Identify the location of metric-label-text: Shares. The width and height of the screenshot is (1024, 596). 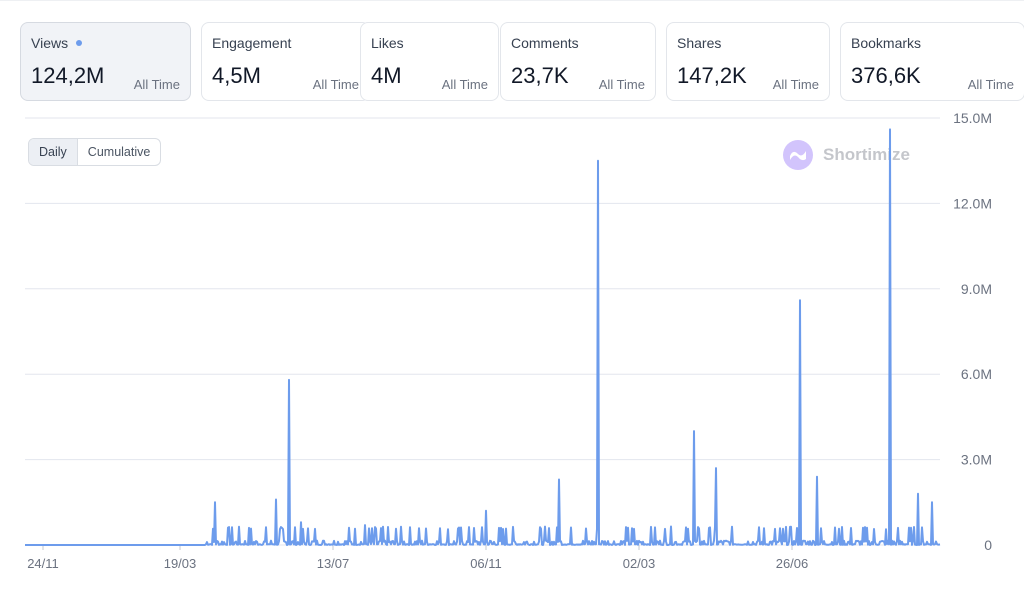
(699, 43).